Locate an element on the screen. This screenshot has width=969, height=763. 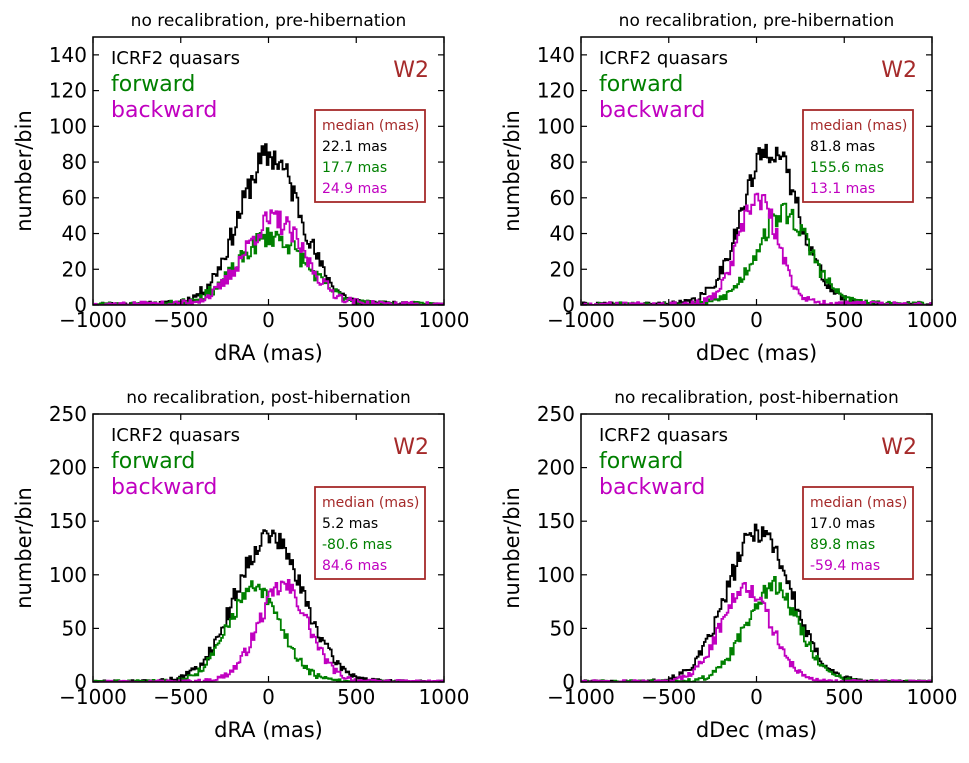
median-backward: 24.9 mas is located at coordinates (354, 189).